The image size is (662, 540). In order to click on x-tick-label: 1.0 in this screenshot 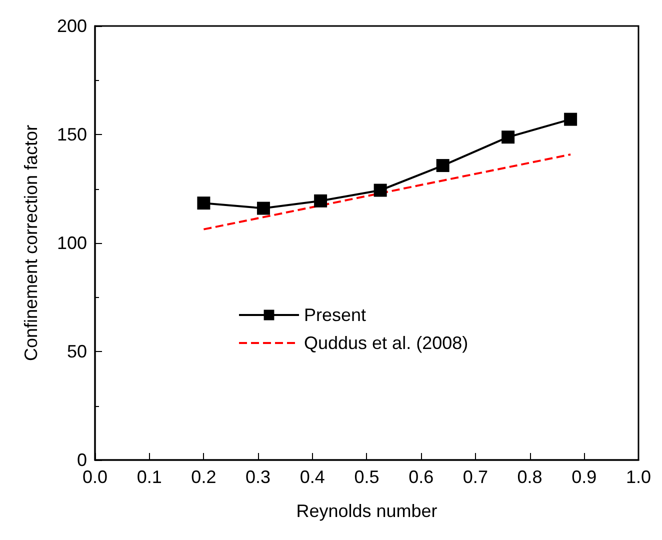, I will do `click(639, 477)`.